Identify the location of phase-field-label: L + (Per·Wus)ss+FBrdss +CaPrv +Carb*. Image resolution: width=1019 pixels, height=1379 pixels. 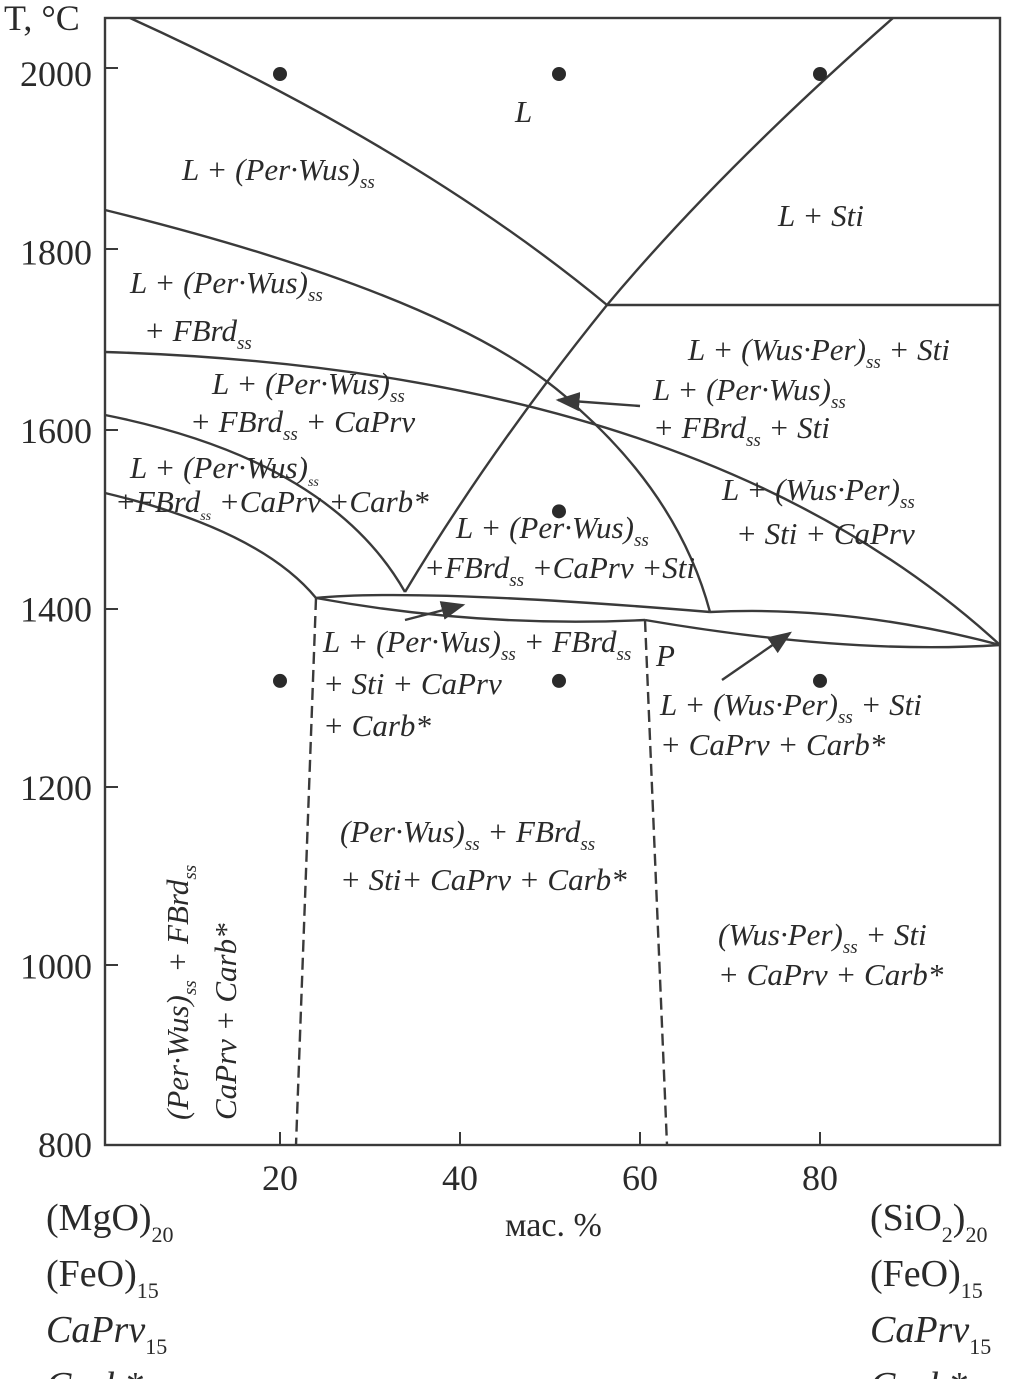
(272, 487).